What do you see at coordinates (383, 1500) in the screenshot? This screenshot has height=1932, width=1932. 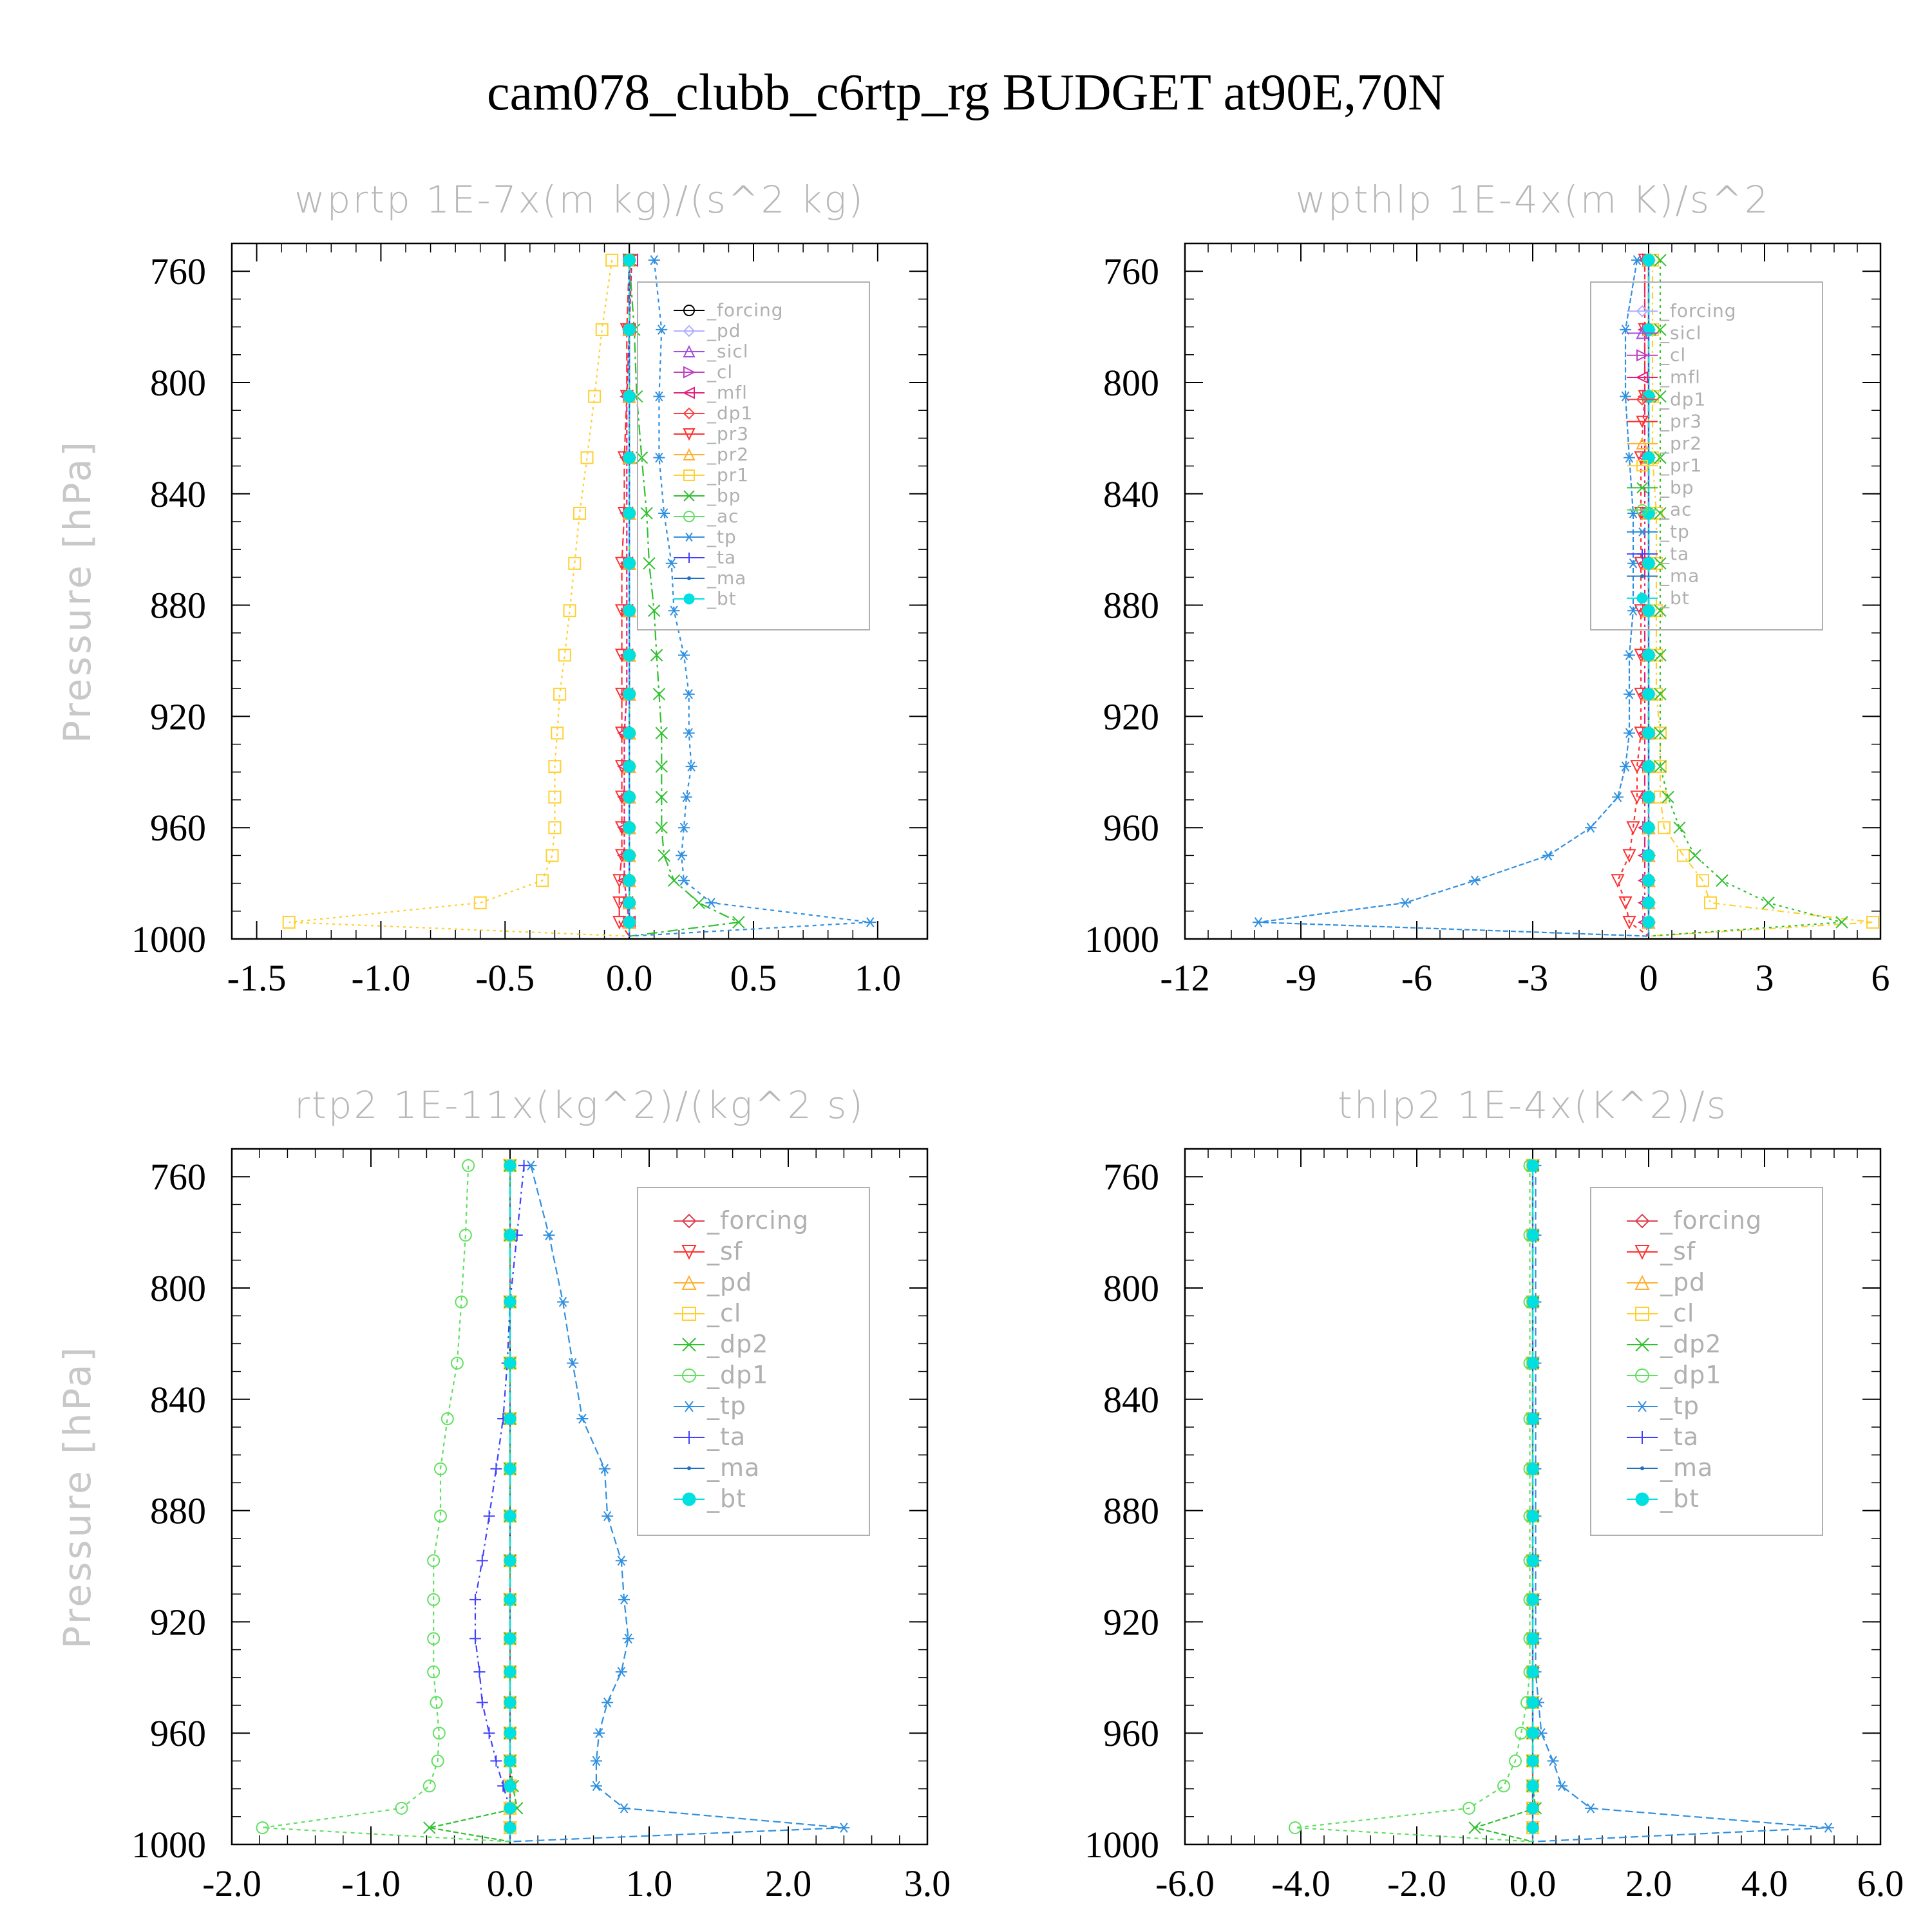 I see `series-dp1` at bounding box center [383, 1500].